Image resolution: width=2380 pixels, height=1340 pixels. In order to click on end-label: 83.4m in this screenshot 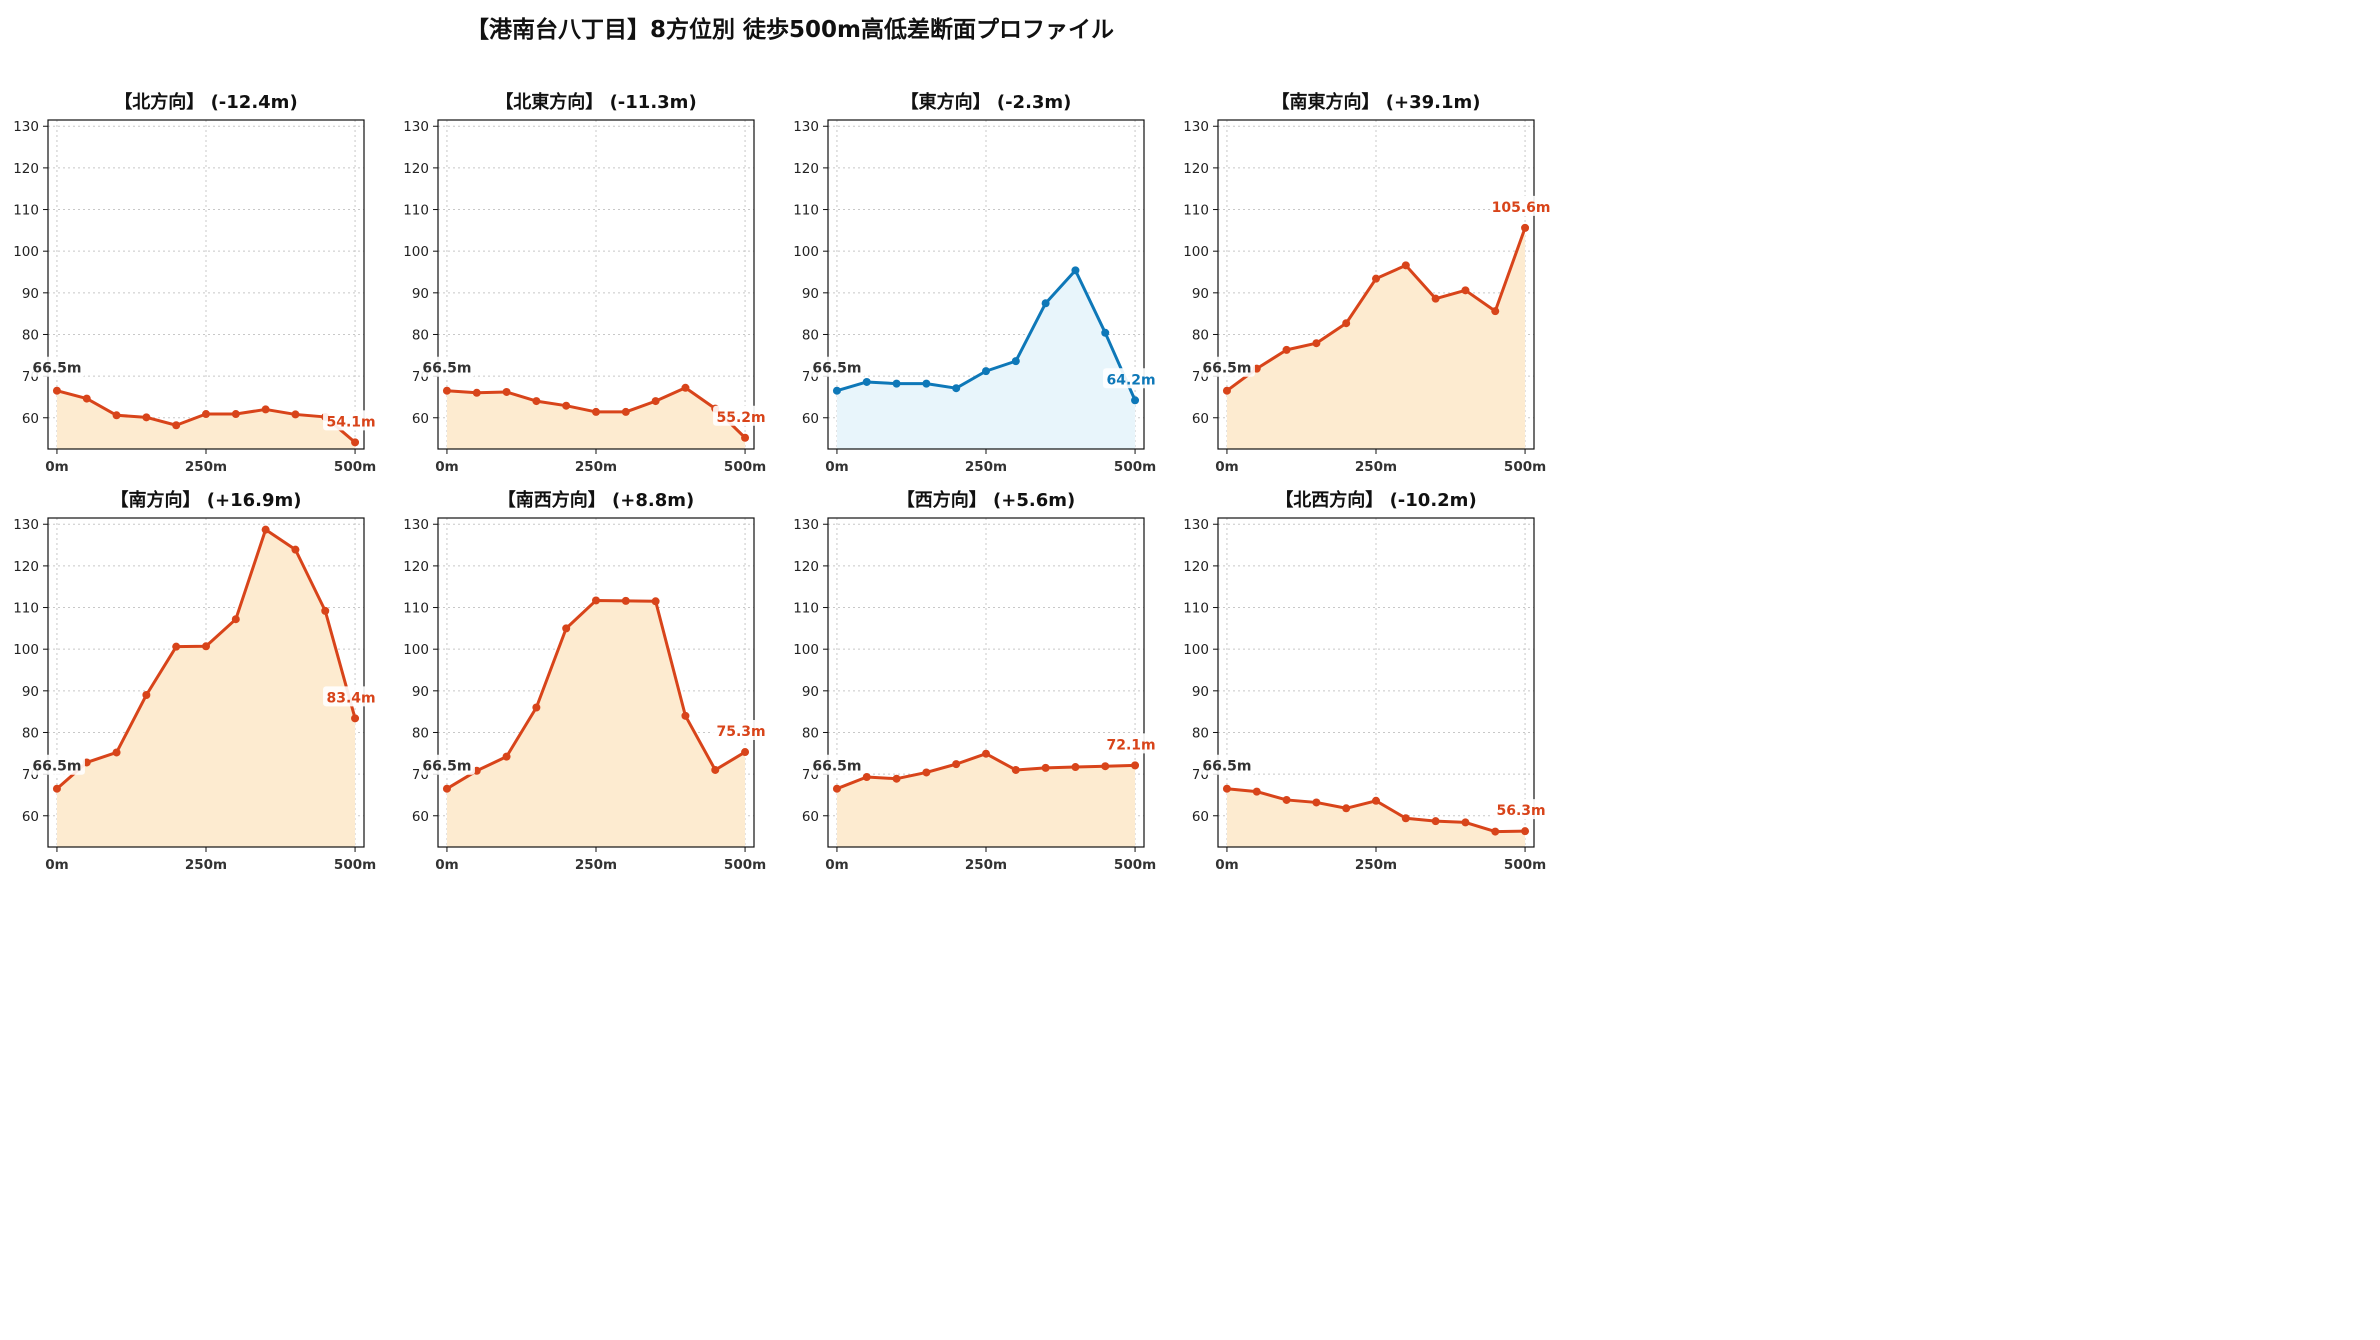, I will do `click(350, 698)`.